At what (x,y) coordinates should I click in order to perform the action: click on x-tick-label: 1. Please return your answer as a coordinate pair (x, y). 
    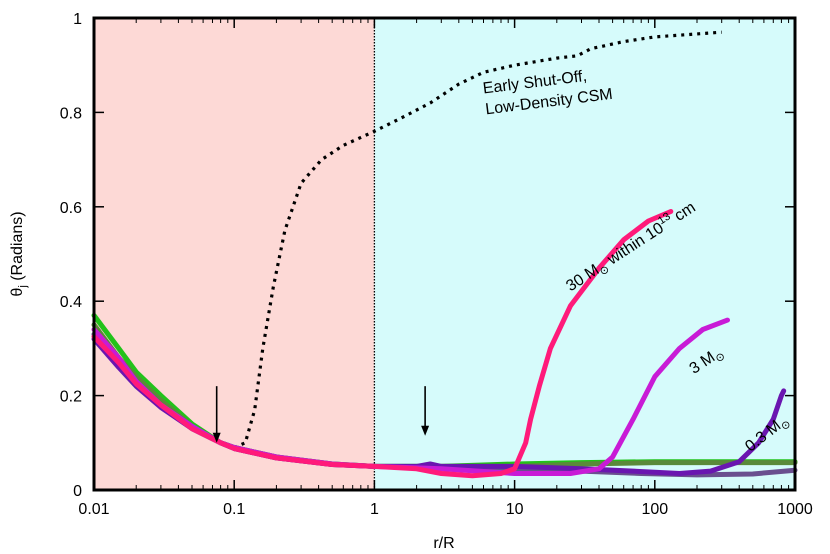
    Looking at the image, I should click on (374, 509).